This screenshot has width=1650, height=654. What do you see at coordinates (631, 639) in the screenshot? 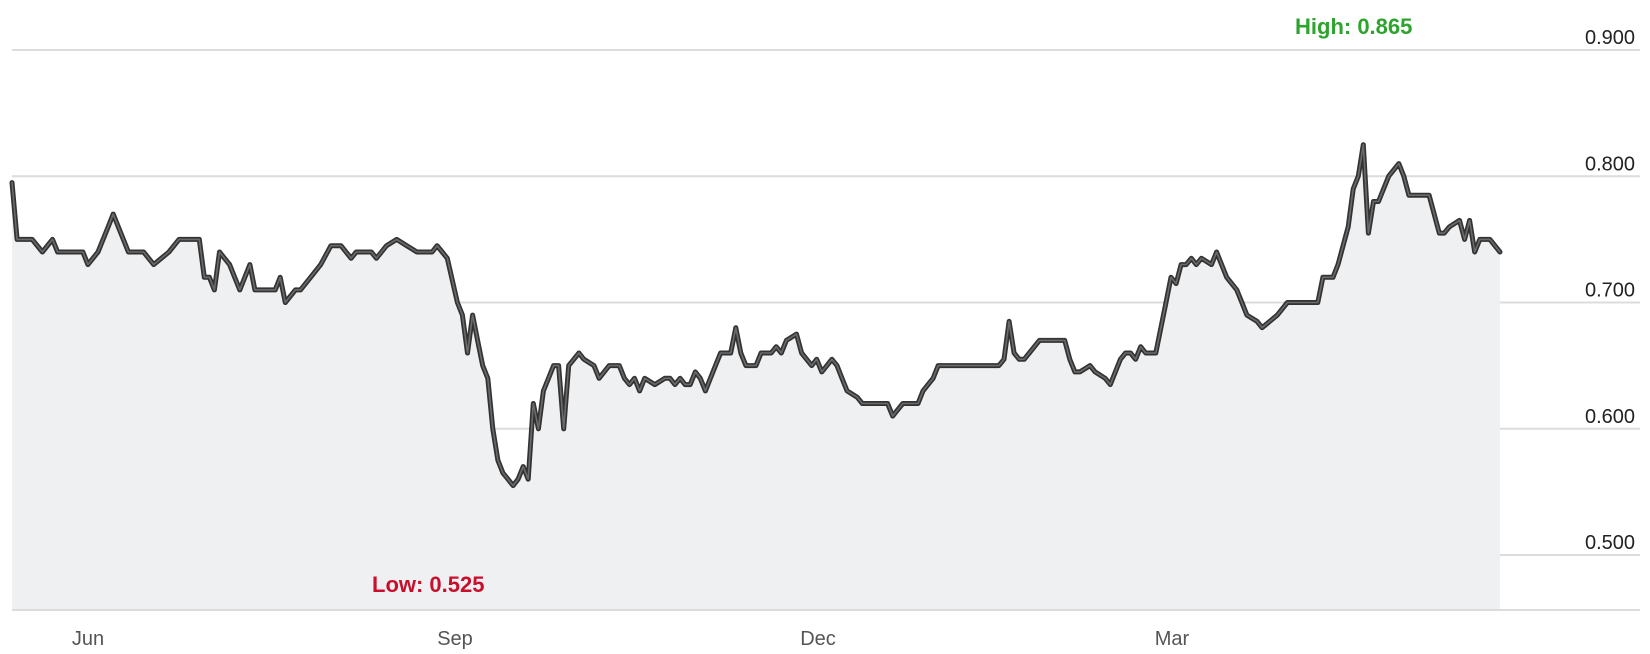
I see `x-axis-ticks: Jun Sep Dec Mar` at bounding box center [631, 639].